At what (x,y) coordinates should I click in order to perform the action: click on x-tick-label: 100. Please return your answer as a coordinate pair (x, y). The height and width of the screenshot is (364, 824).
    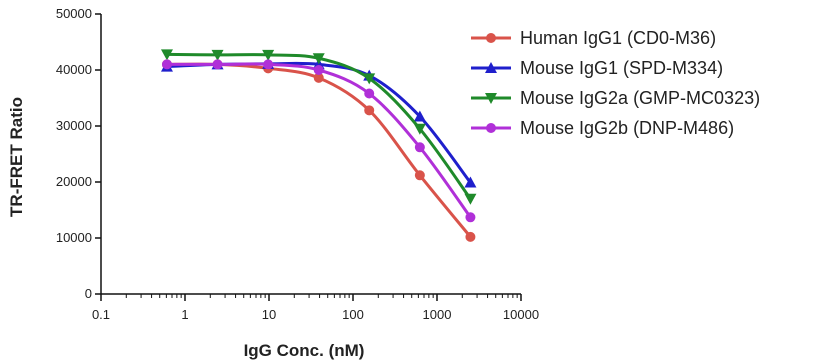
    Looking at the image, I should click on (353, 314).